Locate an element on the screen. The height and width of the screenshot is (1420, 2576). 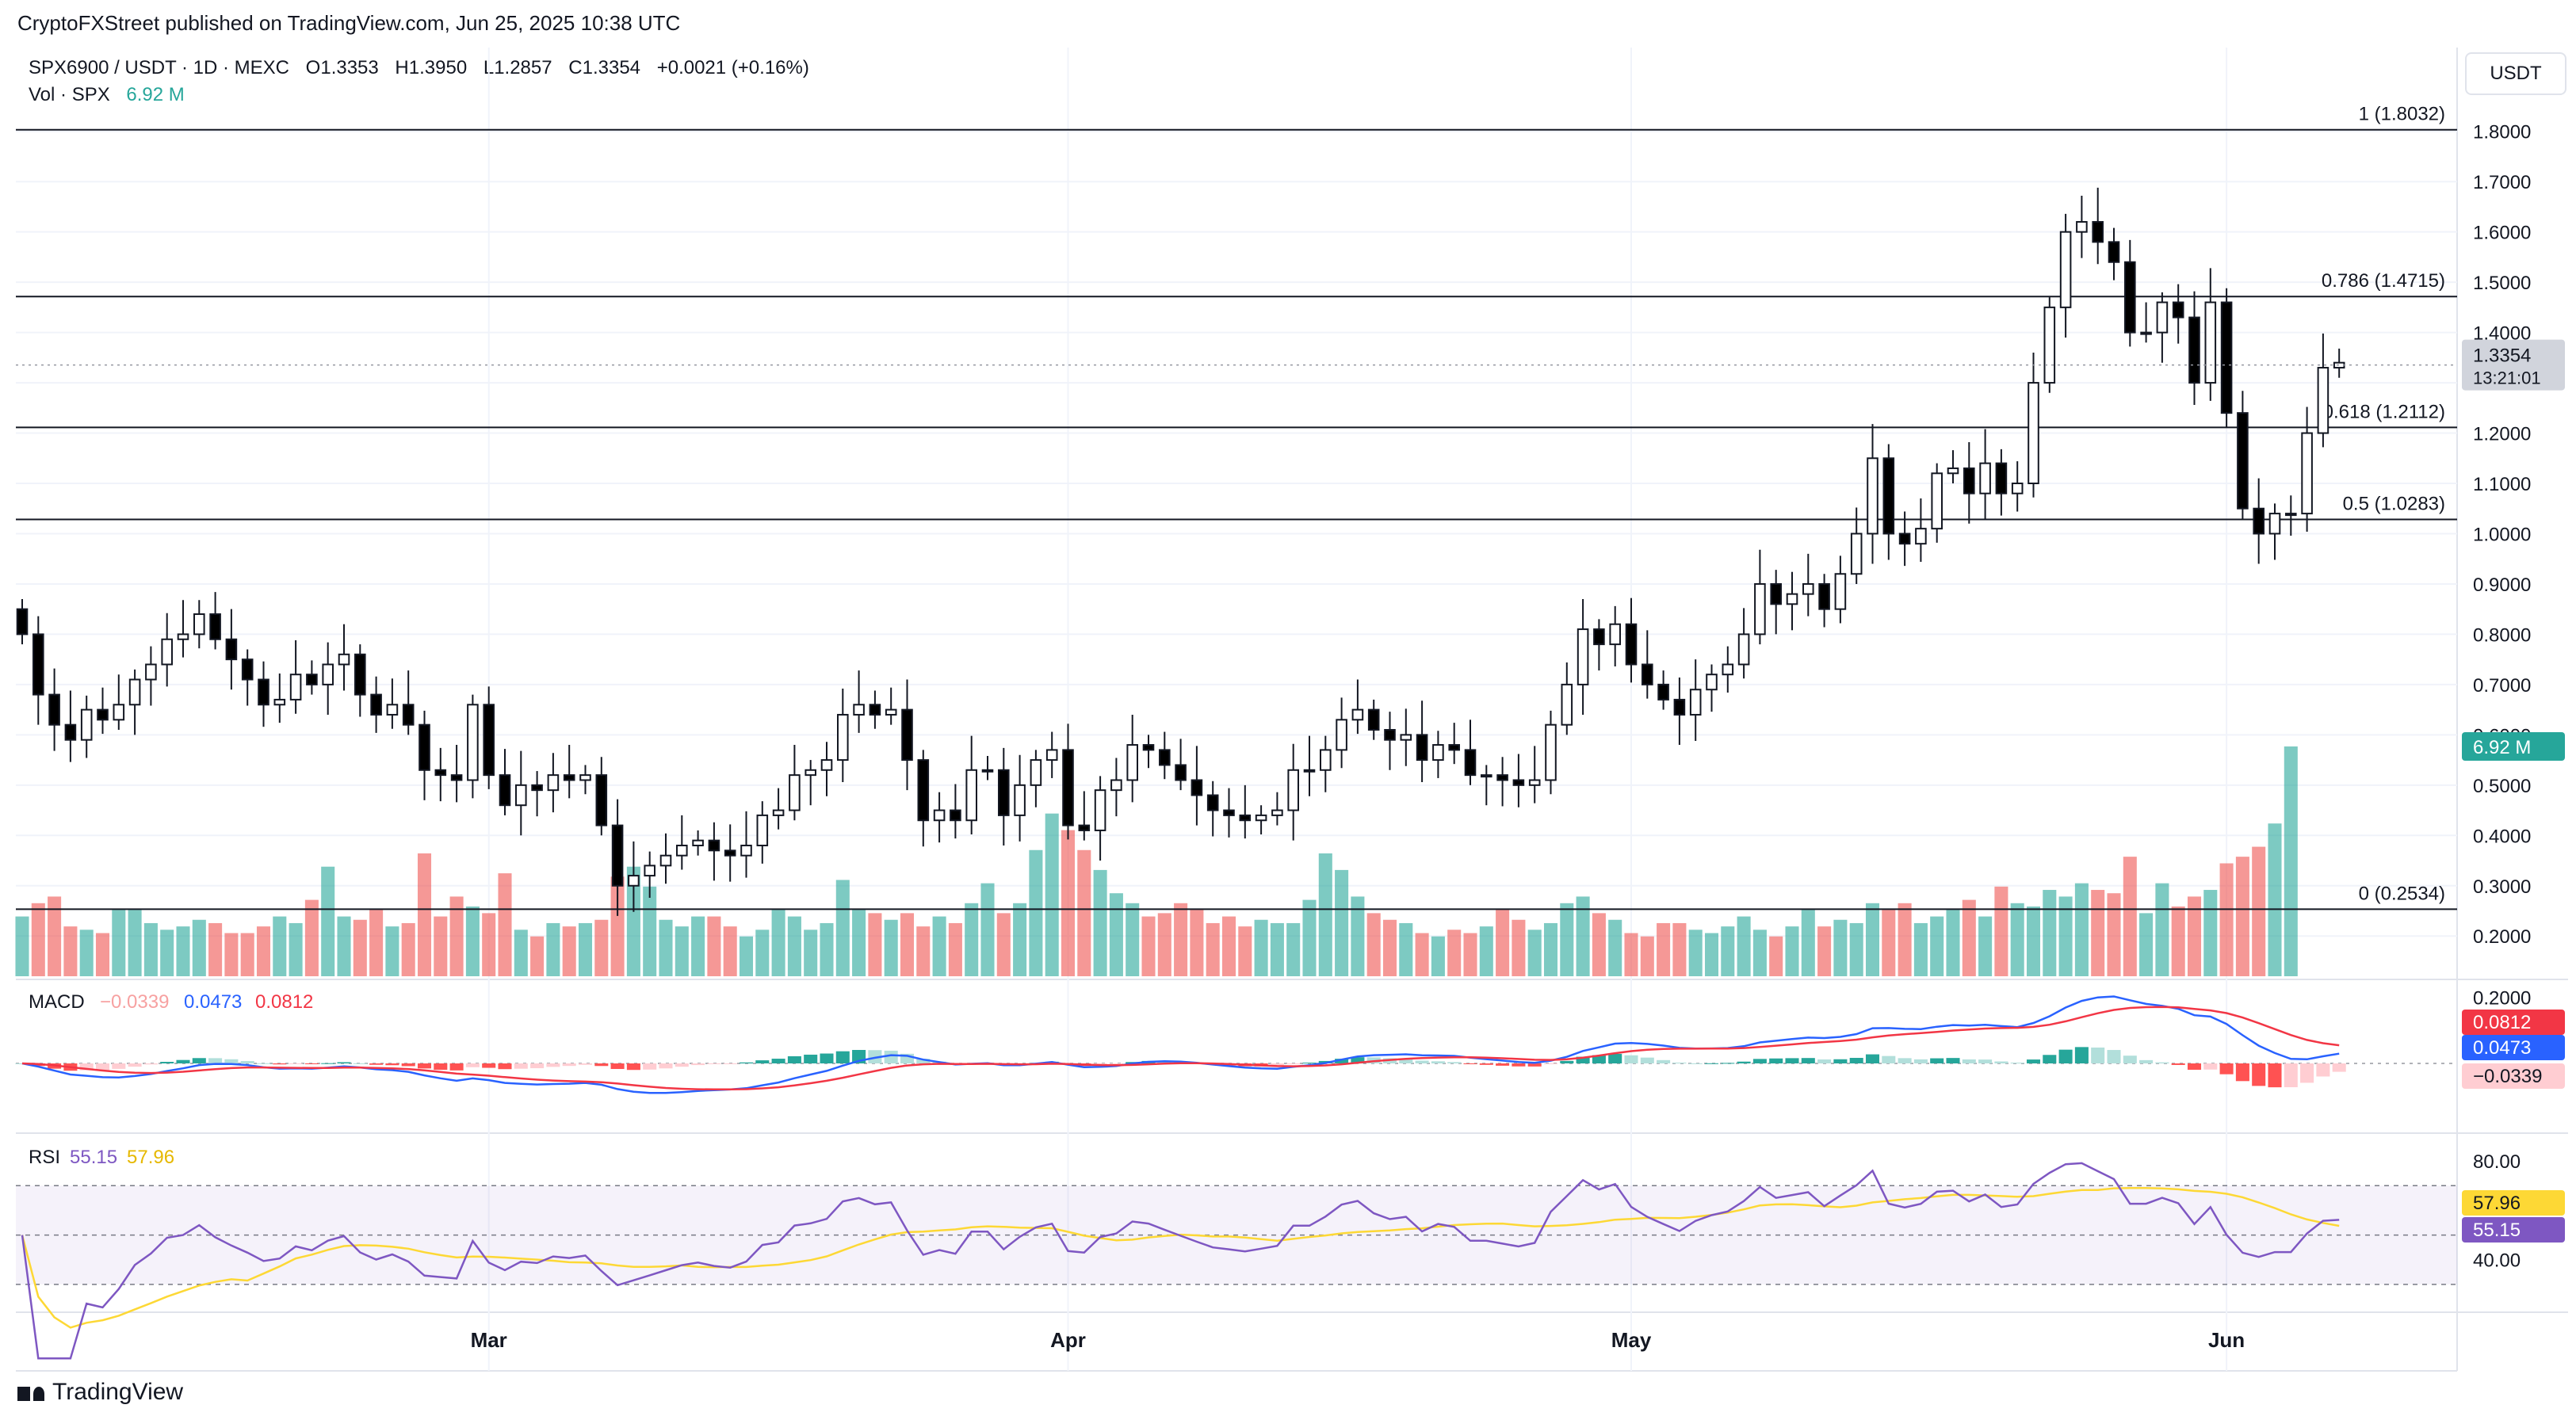
symbol-label: SPX6900 / USDT · 1D · MEXC is located at coordinates (159, 67).